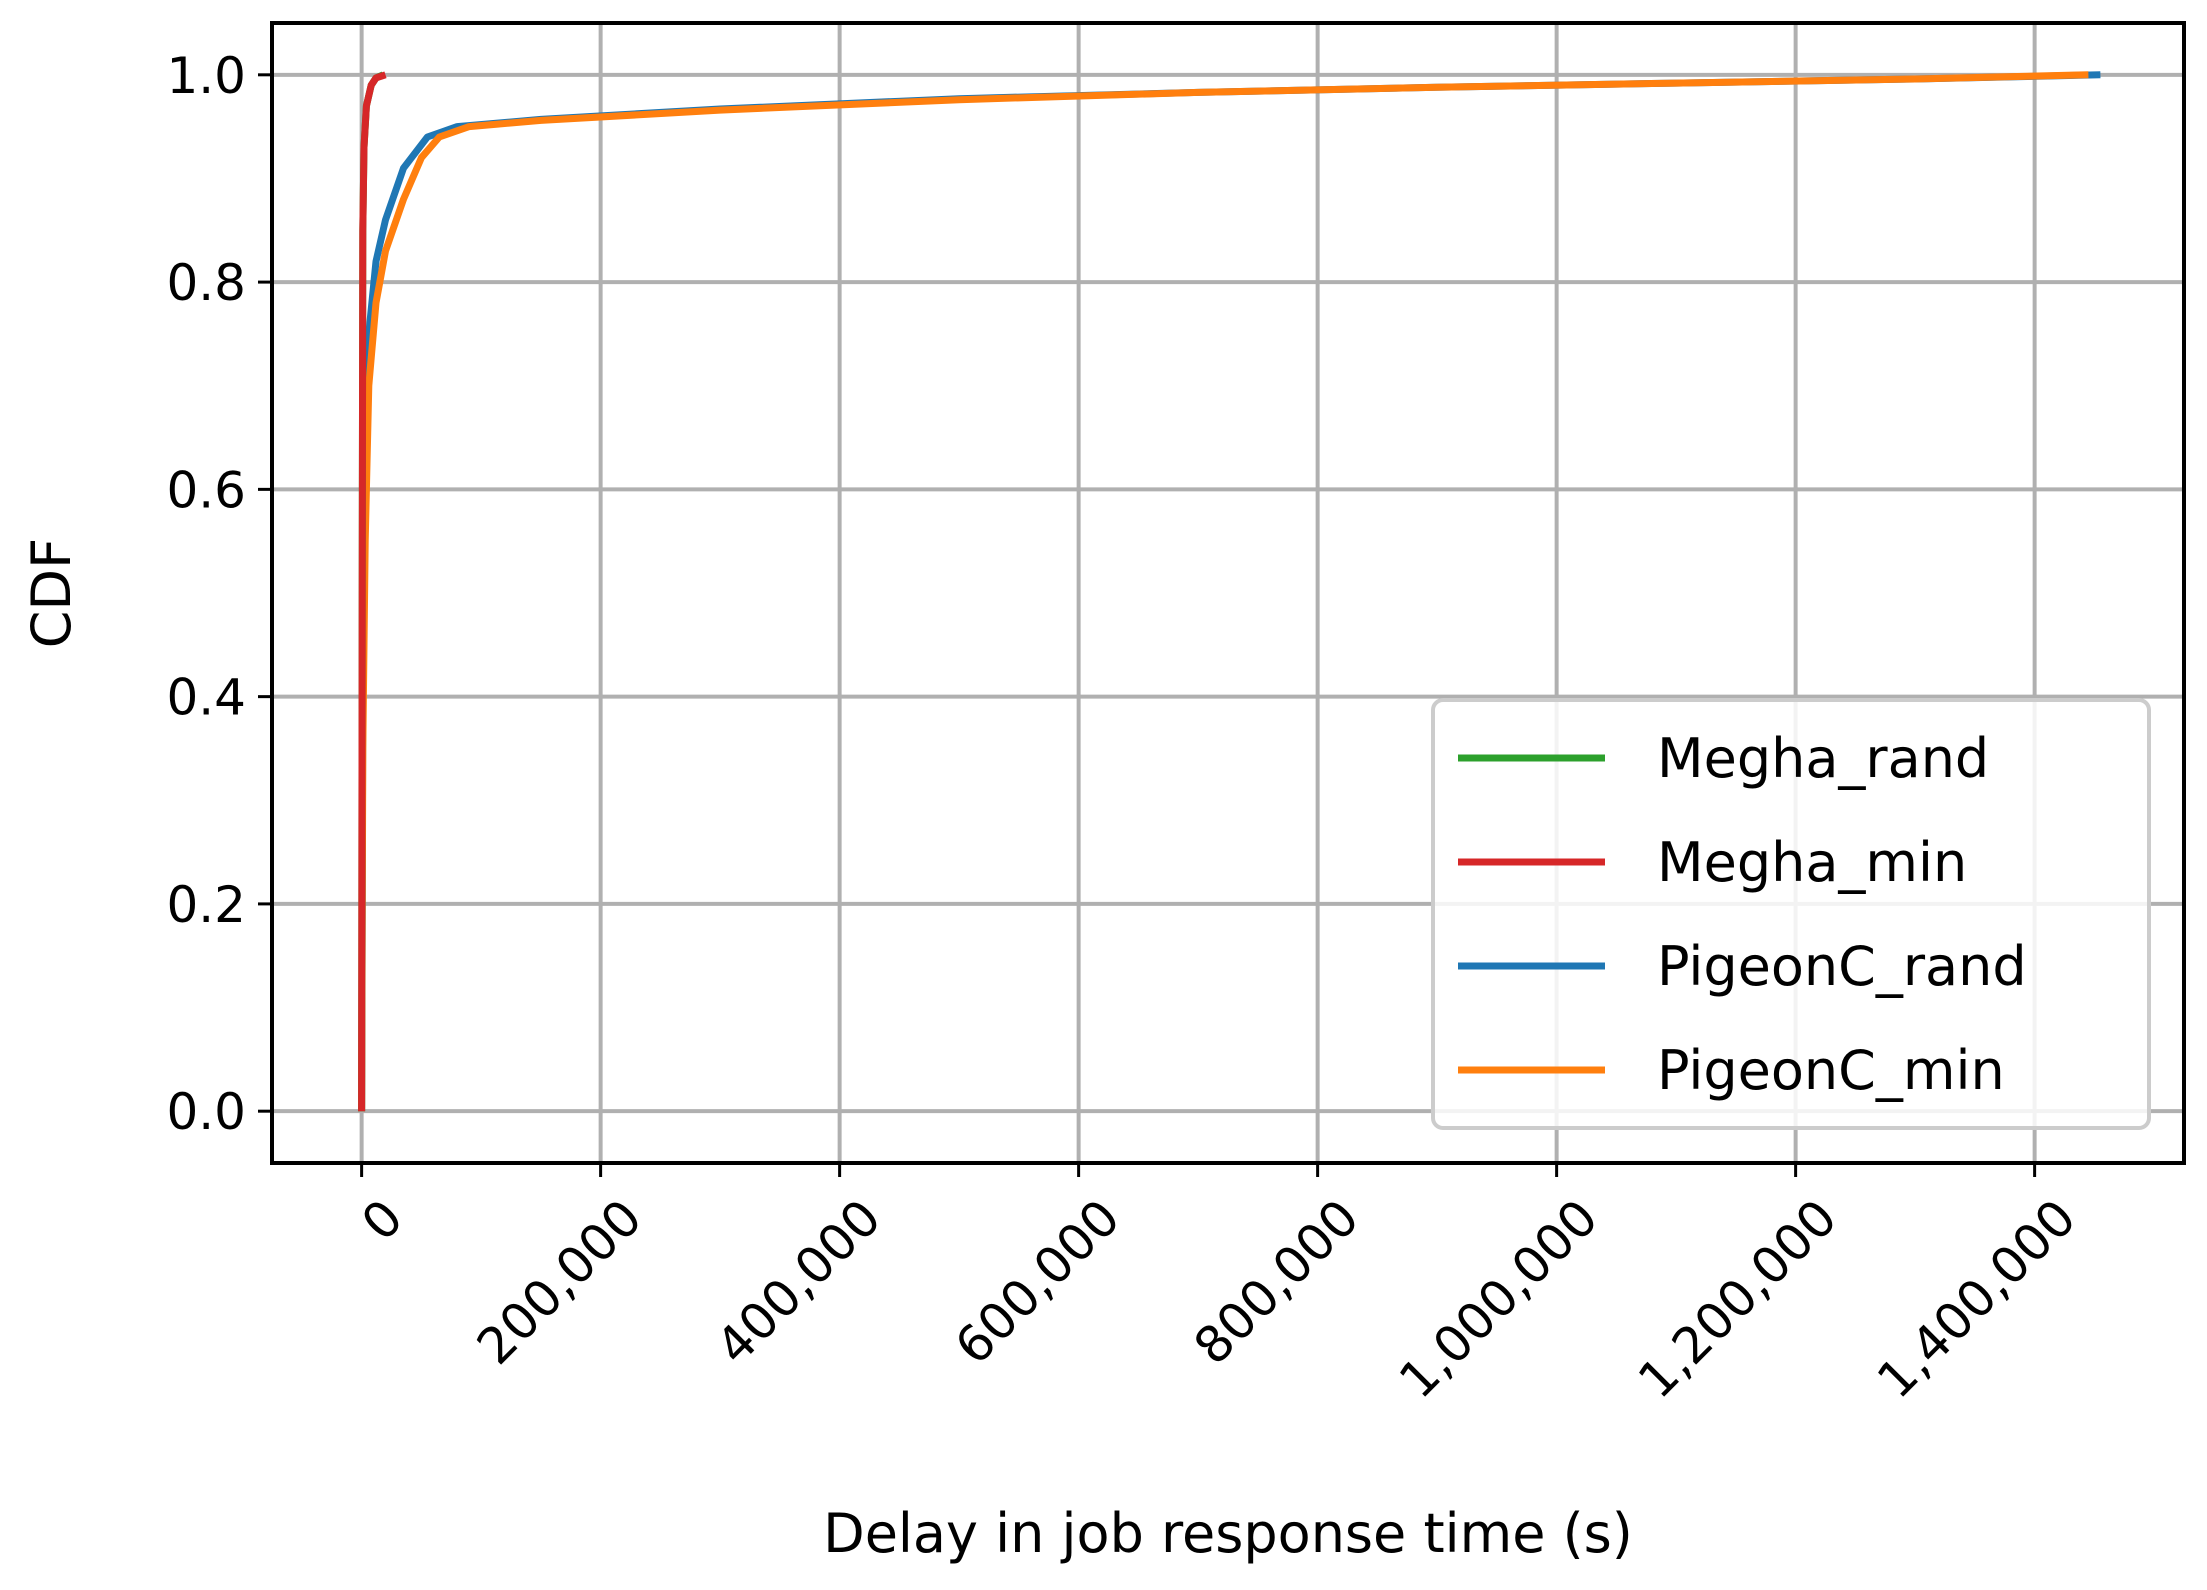  I want to click on y-axis-title: CDF, so click(51, 593).